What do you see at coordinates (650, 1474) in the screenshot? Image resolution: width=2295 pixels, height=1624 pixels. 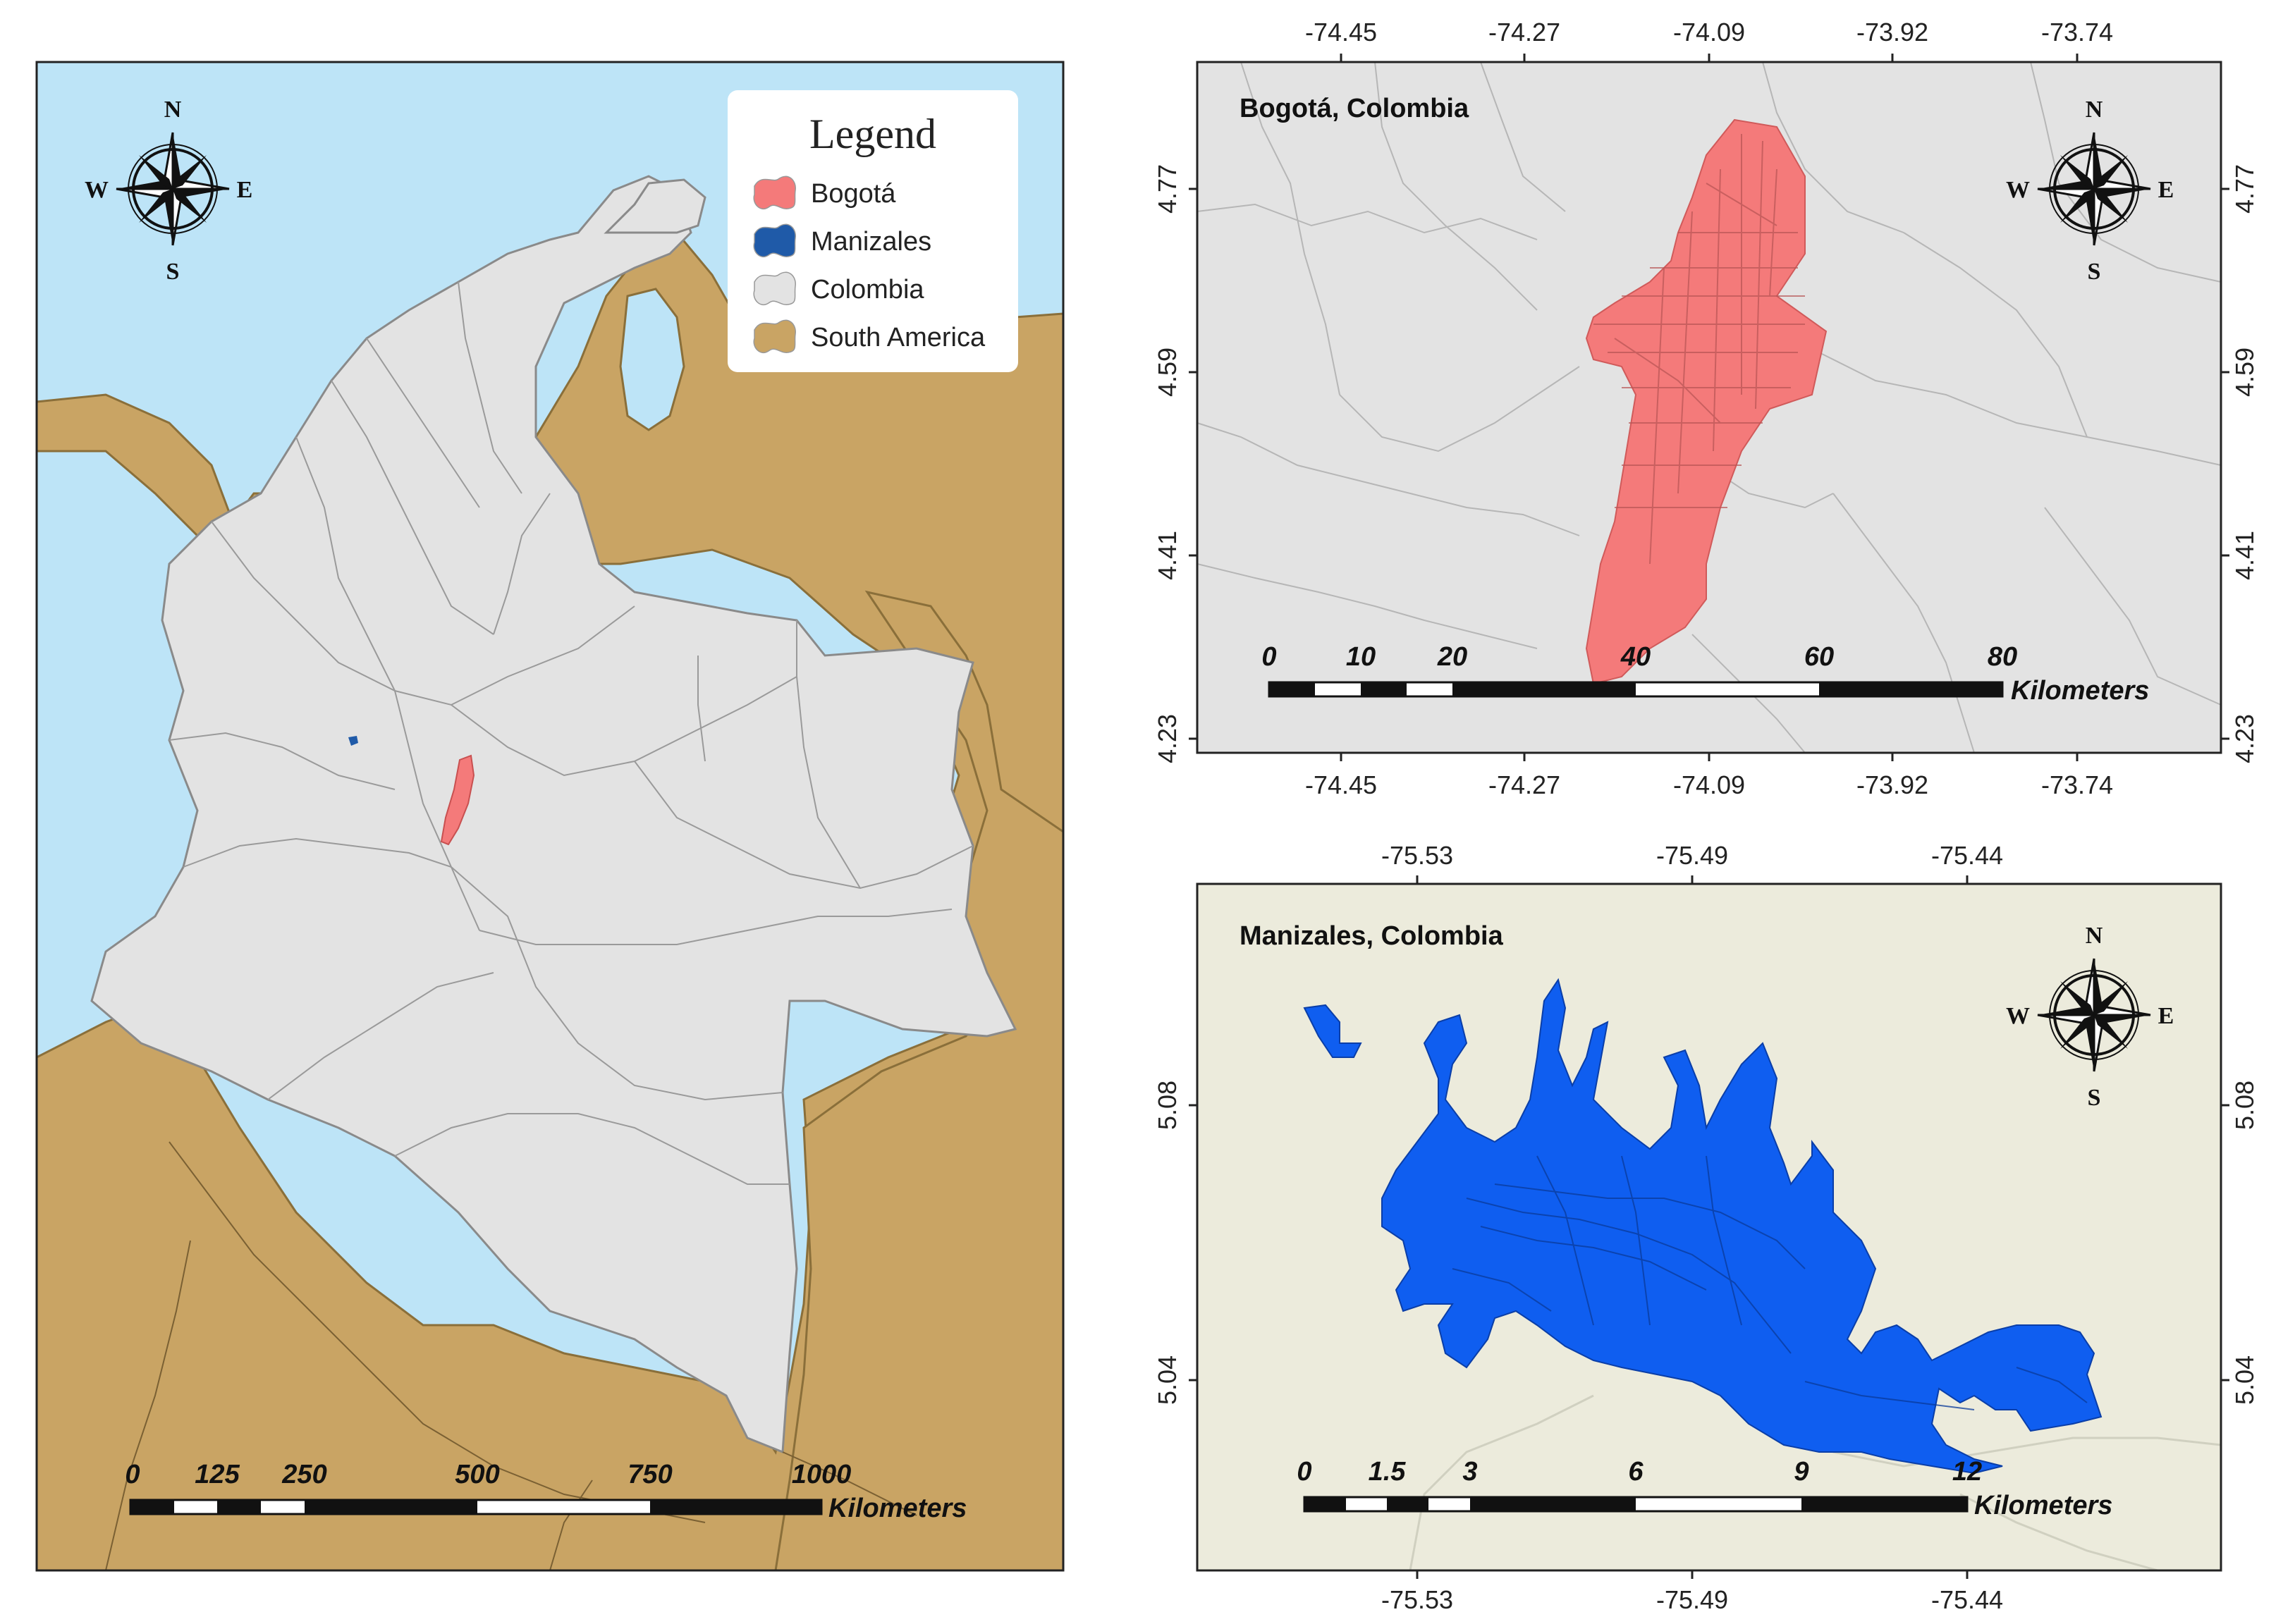 I see `scalebar-label: 750` at bounding box center [650, 1474].